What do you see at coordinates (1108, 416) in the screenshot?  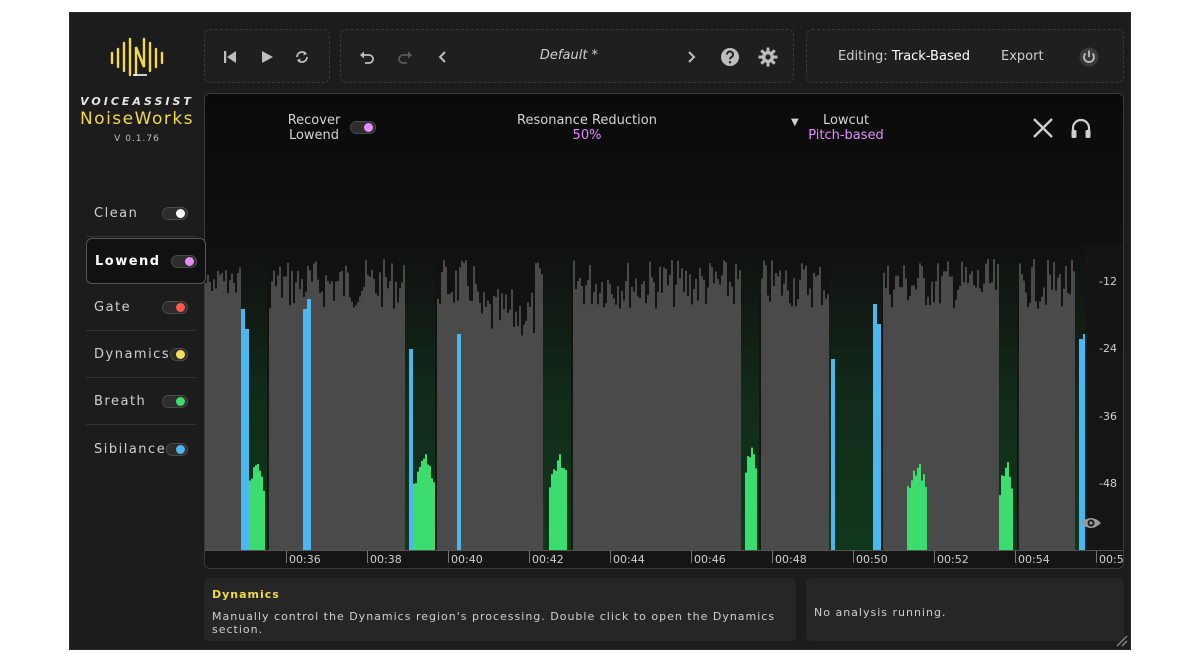 I see `db-label: -36` at bounding box center [1108, 416].